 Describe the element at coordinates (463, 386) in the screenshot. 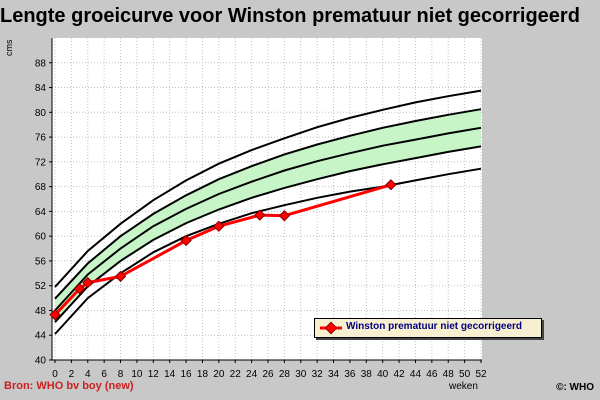

I see `x-axis-label: weken` at that location.